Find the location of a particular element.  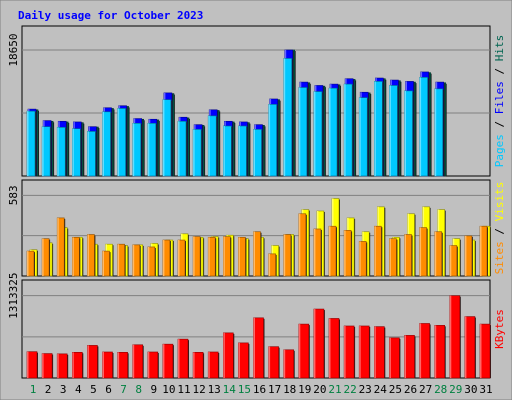

day-label-1: 1 is located at coordinates (33, 389).